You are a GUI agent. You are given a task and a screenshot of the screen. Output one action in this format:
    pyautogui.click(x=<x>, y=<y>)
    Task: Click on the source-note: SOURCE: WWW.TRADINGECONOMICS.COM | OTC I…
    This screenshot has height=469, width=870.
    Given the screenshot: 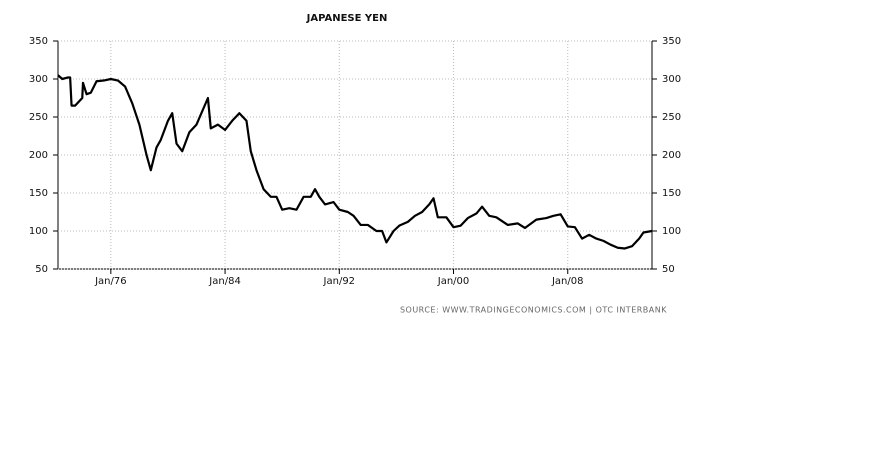 What is the action you would take?
    pyautogui.click(x=533, y=310)
    